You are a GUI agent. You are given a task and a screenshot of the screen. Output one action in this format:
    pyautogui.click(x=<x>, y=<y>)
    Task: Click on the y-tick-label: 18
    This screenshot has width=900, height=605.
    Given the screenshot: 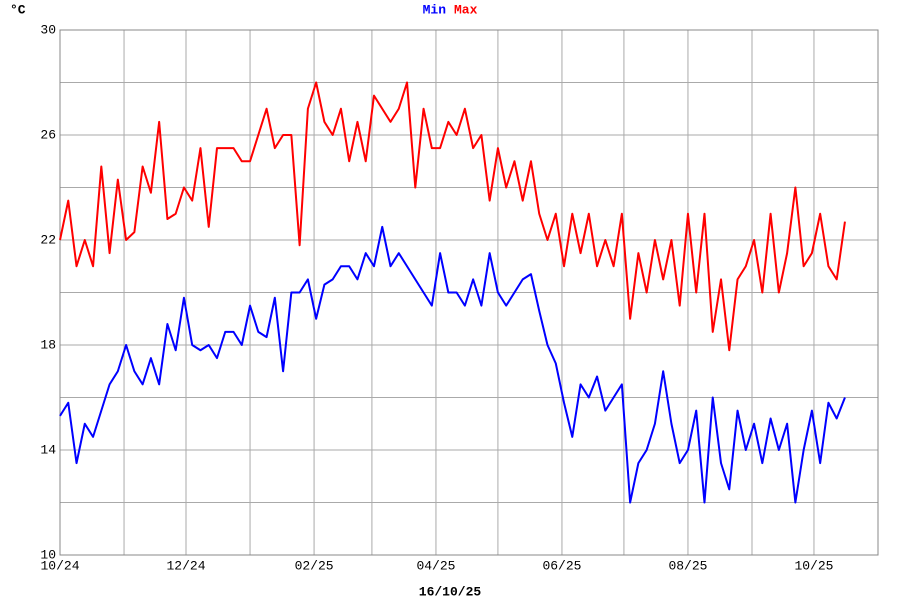 What is the action you would take?
    pyautogui.click(x=48, y=344)
    